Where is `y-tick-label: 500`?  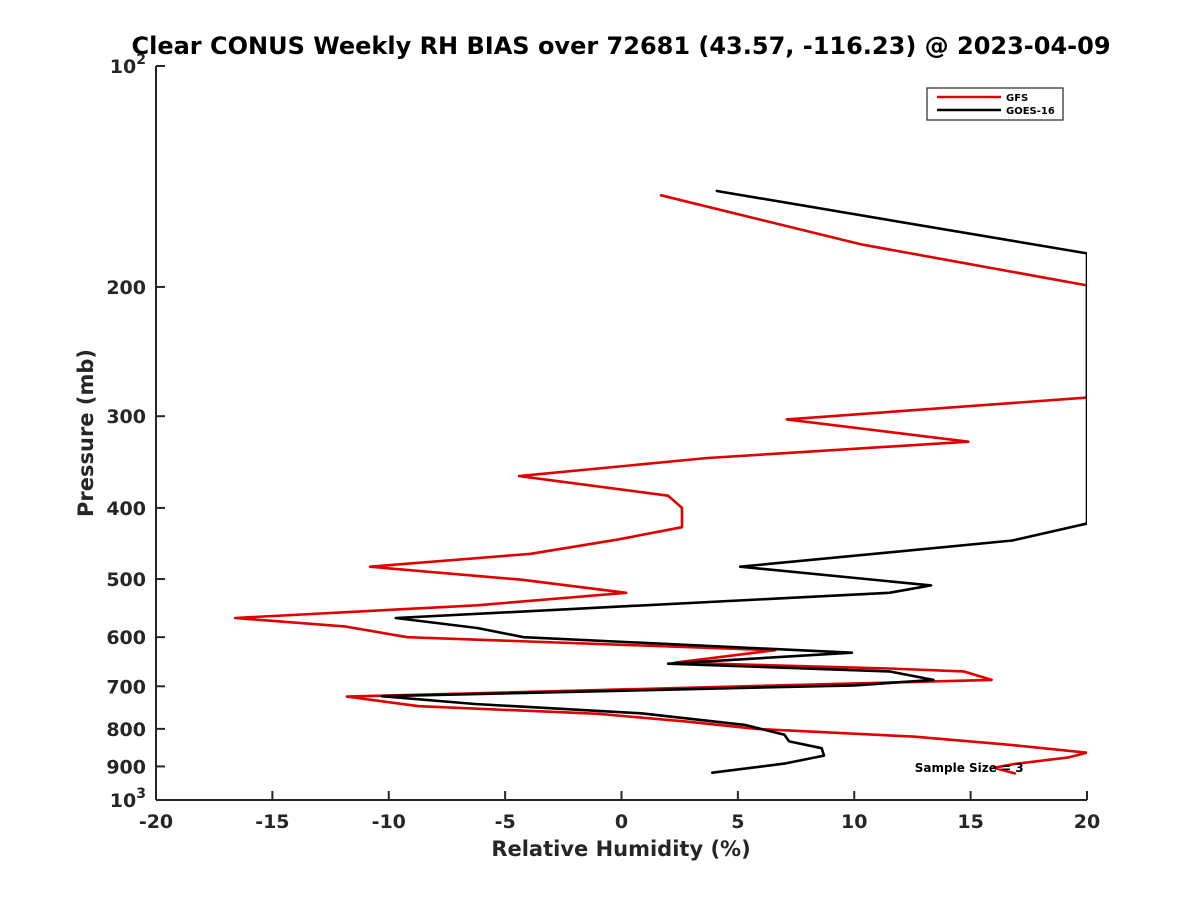 y-tick-label: 500 is located at coordinates (126, 580).